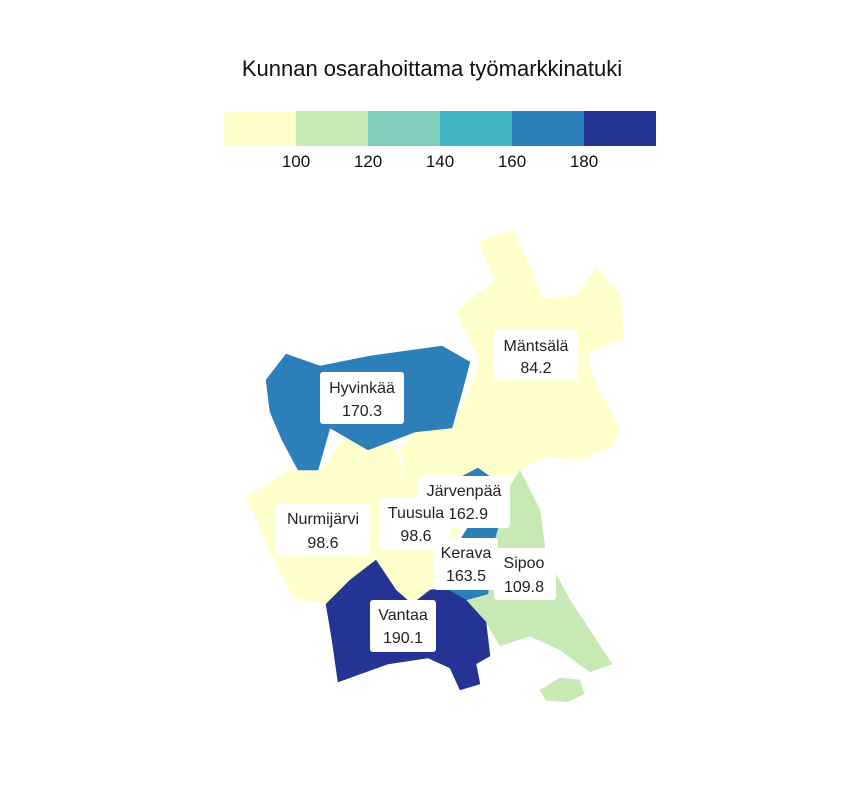 This screenshot has height=792, width=864. What do you see at coordinates (536, 346) in the screenshot?
I see `region-name-label: Mäntsälä` at bounding box center [536, 346].